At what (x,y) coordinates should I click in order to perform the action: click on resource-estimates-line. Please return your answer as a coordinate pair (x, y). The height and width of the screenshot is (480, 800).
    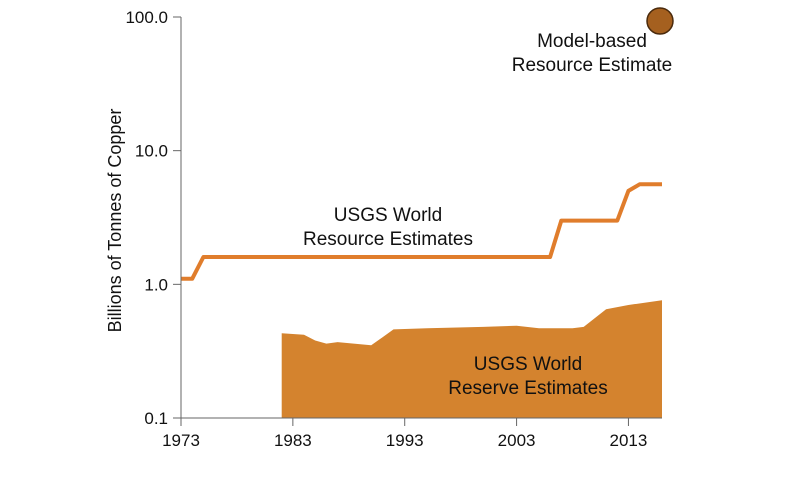
    Looking at the image, I should click on (421, 231).